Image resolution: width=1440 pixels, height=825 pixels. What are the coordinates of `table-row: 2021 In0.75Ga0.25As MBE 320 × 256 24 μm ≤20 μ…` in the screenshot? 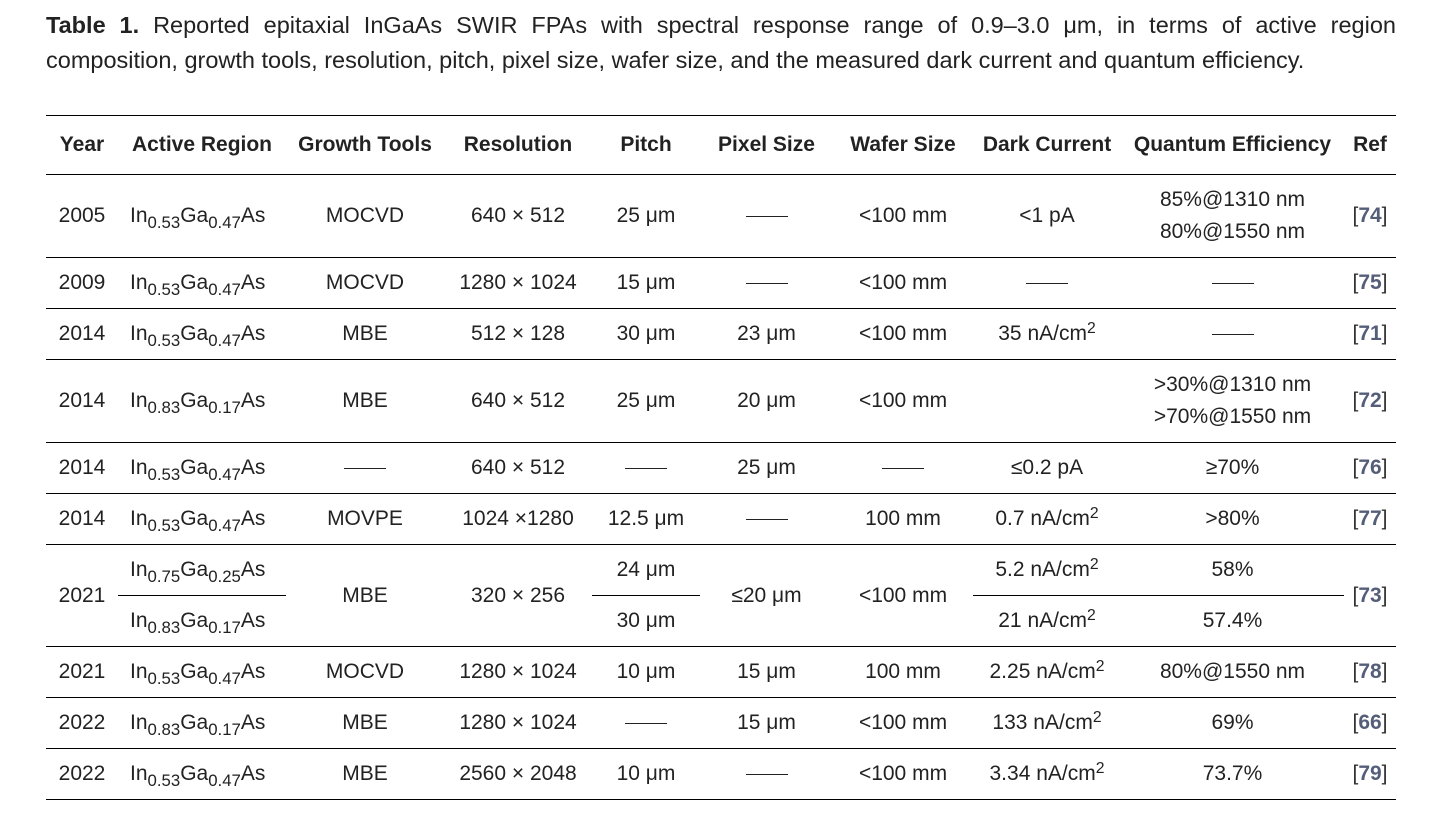 It's located at (721, 595).